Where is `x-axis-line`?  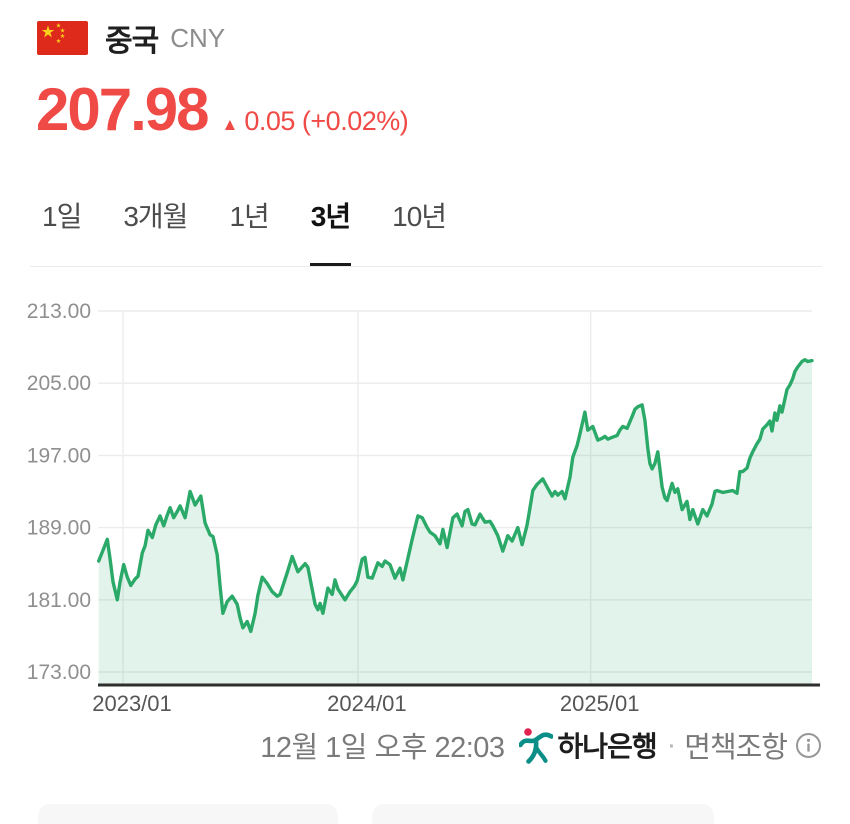
x-axis-line is located at coordinates (459, 685).